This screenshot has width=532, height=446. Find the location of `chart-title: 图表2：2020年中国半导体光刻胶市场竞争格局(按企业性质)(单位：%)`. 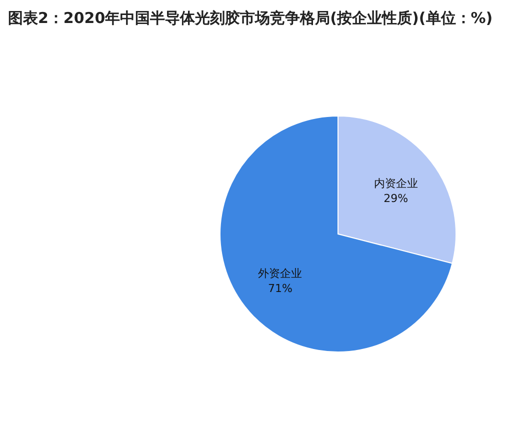

chart-title: 图表2：2020年中国半导体光刻胶市场竞争格局(按企业性质)(单位：%) is located at coordinates (251, 18).